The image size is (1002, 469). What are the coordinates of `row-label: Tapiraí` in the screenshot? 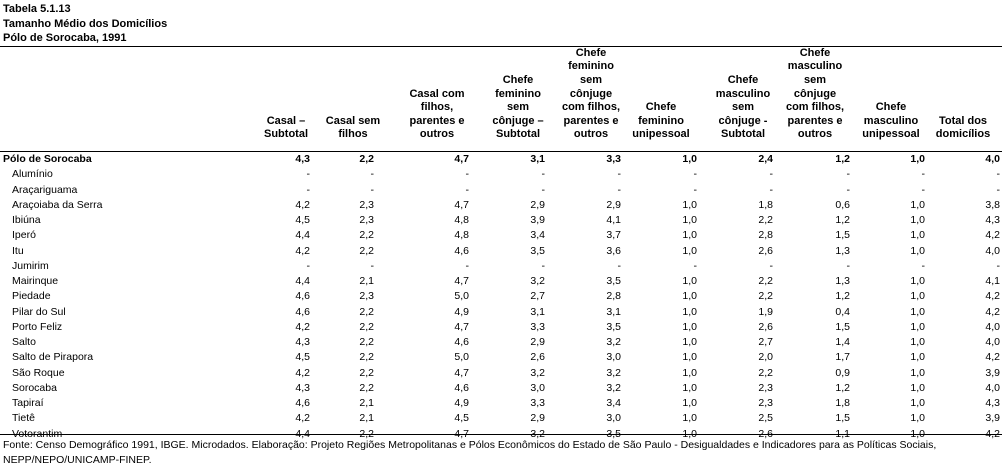 It's located at (28, 403).